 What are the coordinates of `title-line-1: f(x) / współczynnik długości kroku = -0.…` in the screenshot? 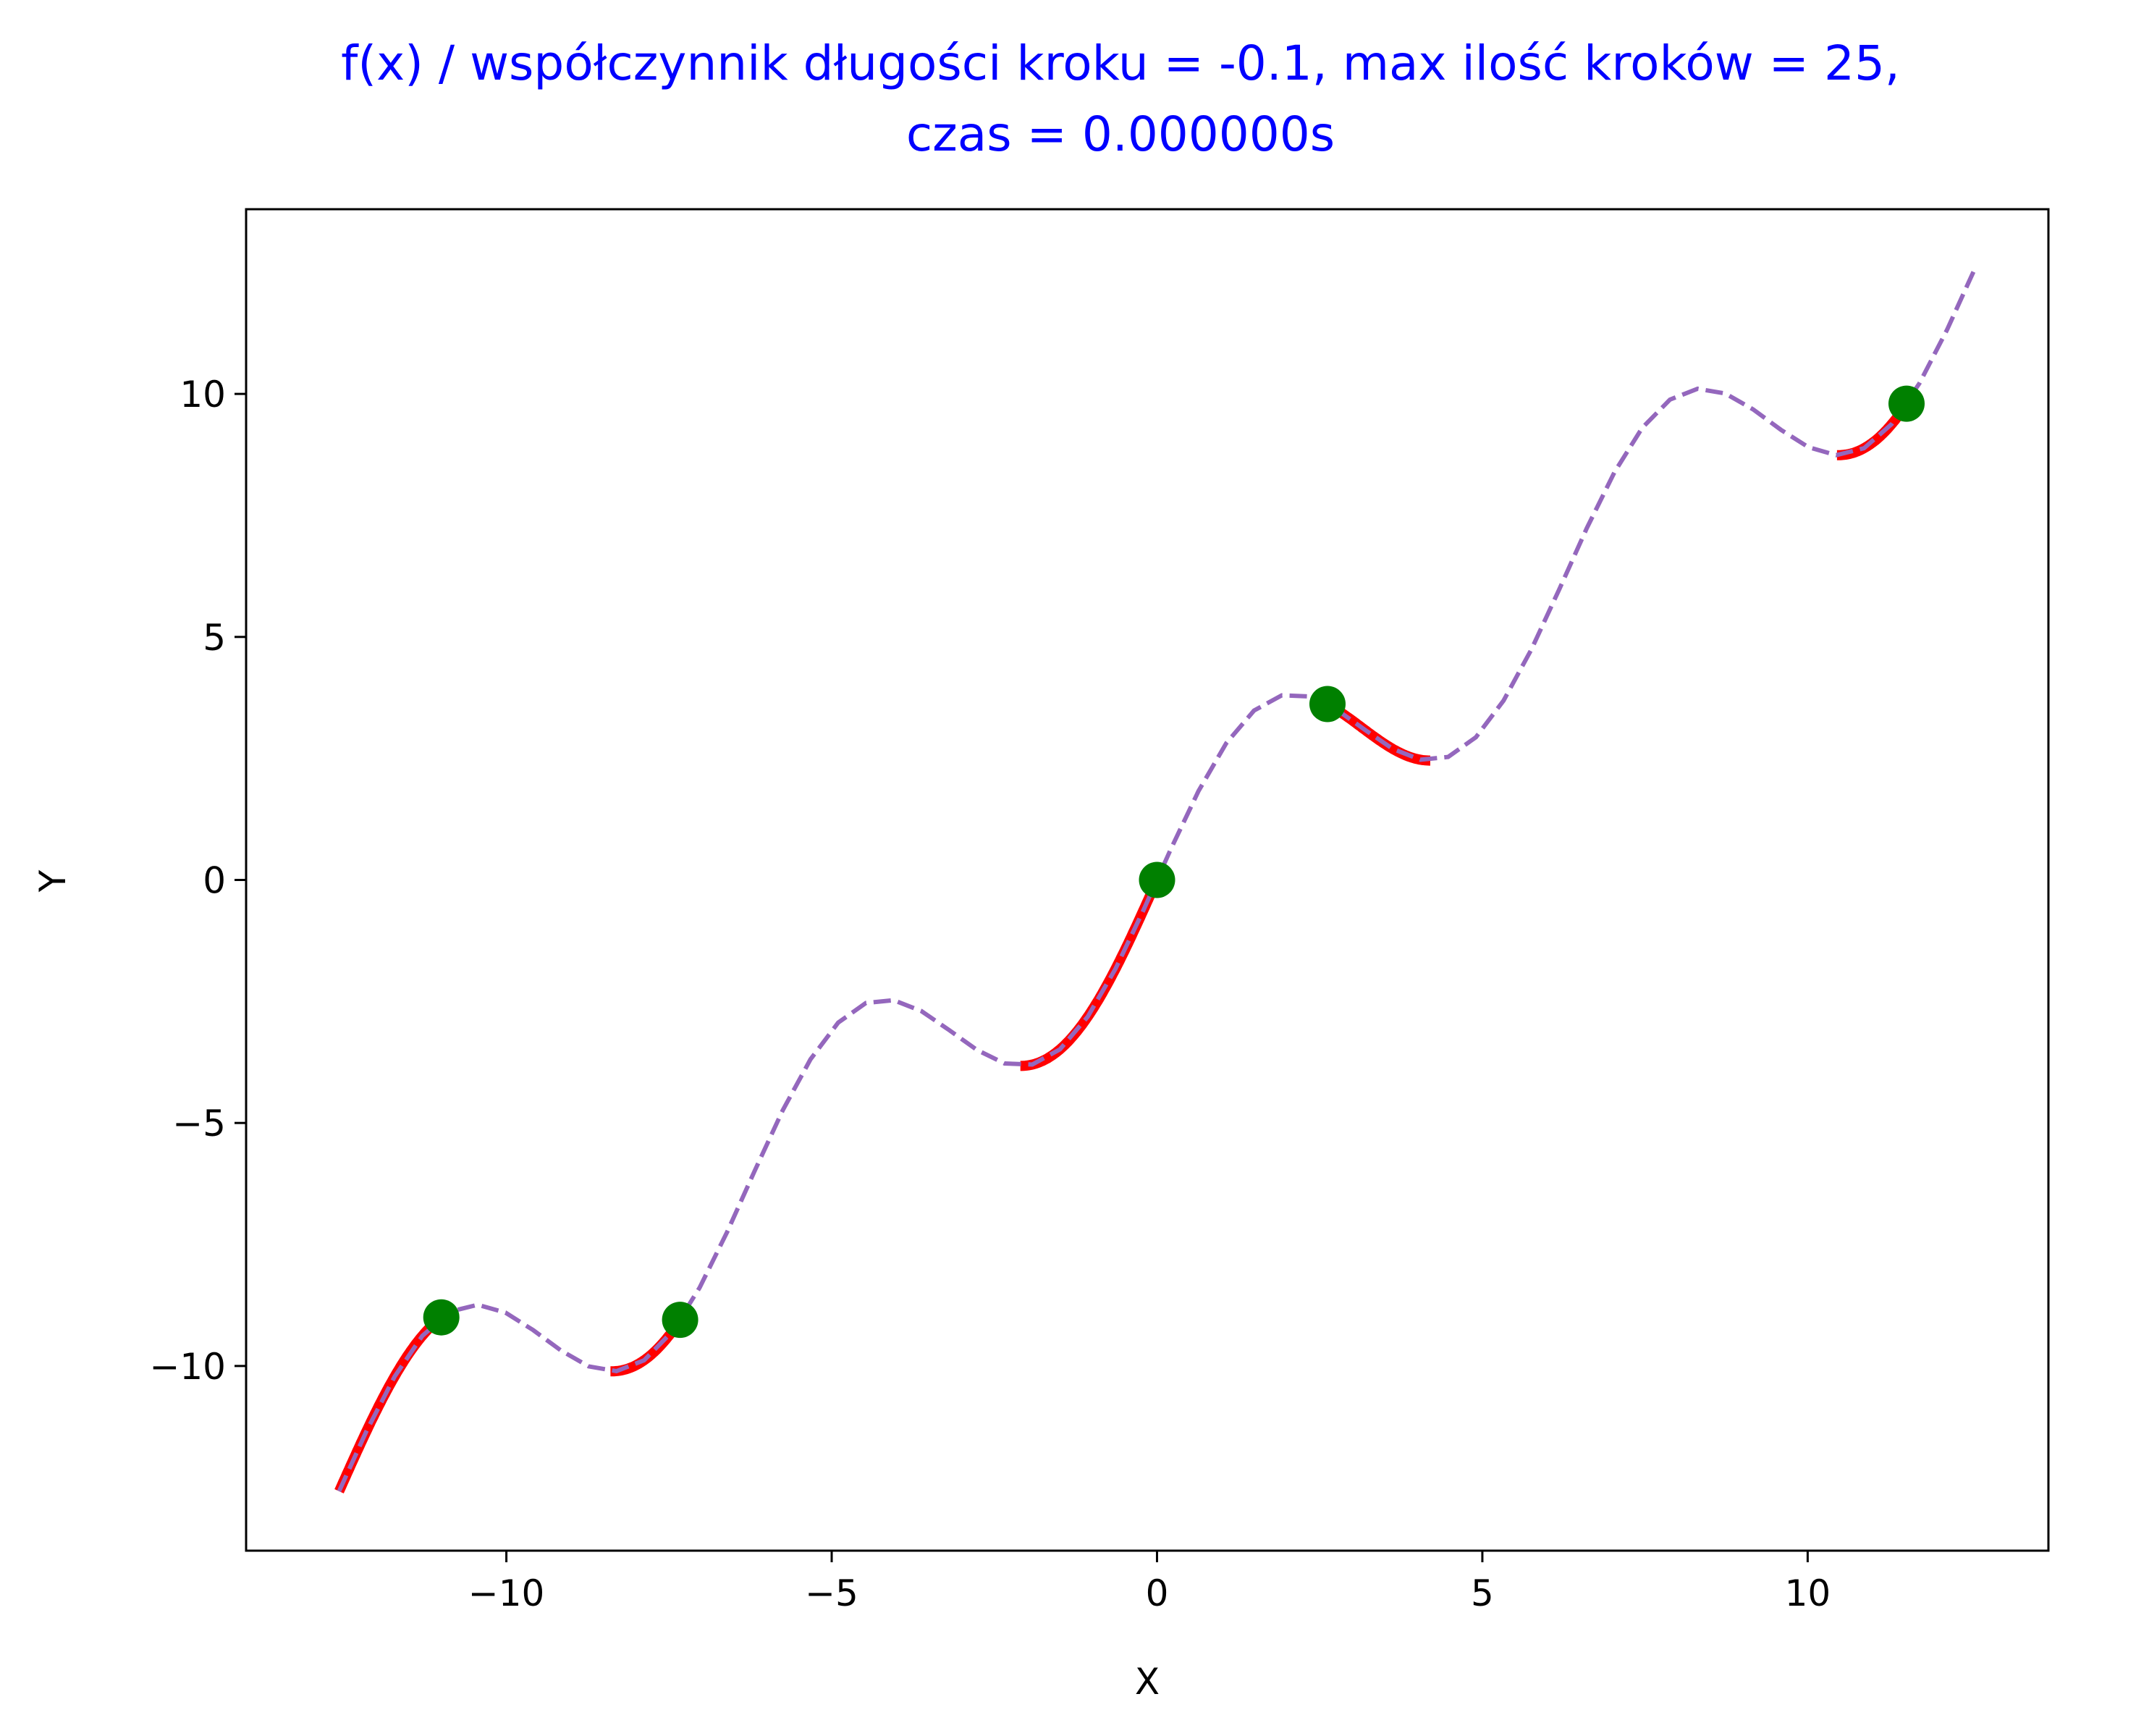 It's located at (1121, 63).